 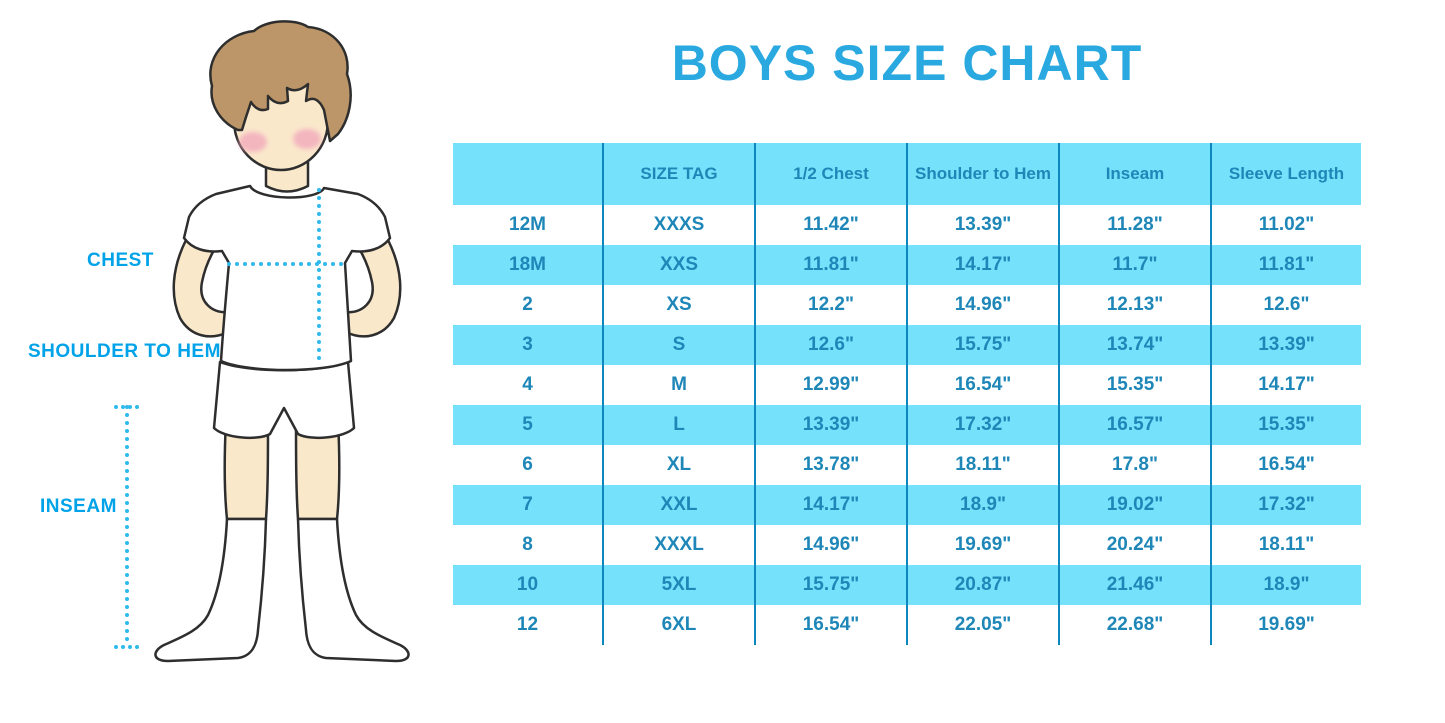 I want to click on table-row: 7 XXL 14.17" 18.9" 19.02" 17.32", so click(x=907, y=505).